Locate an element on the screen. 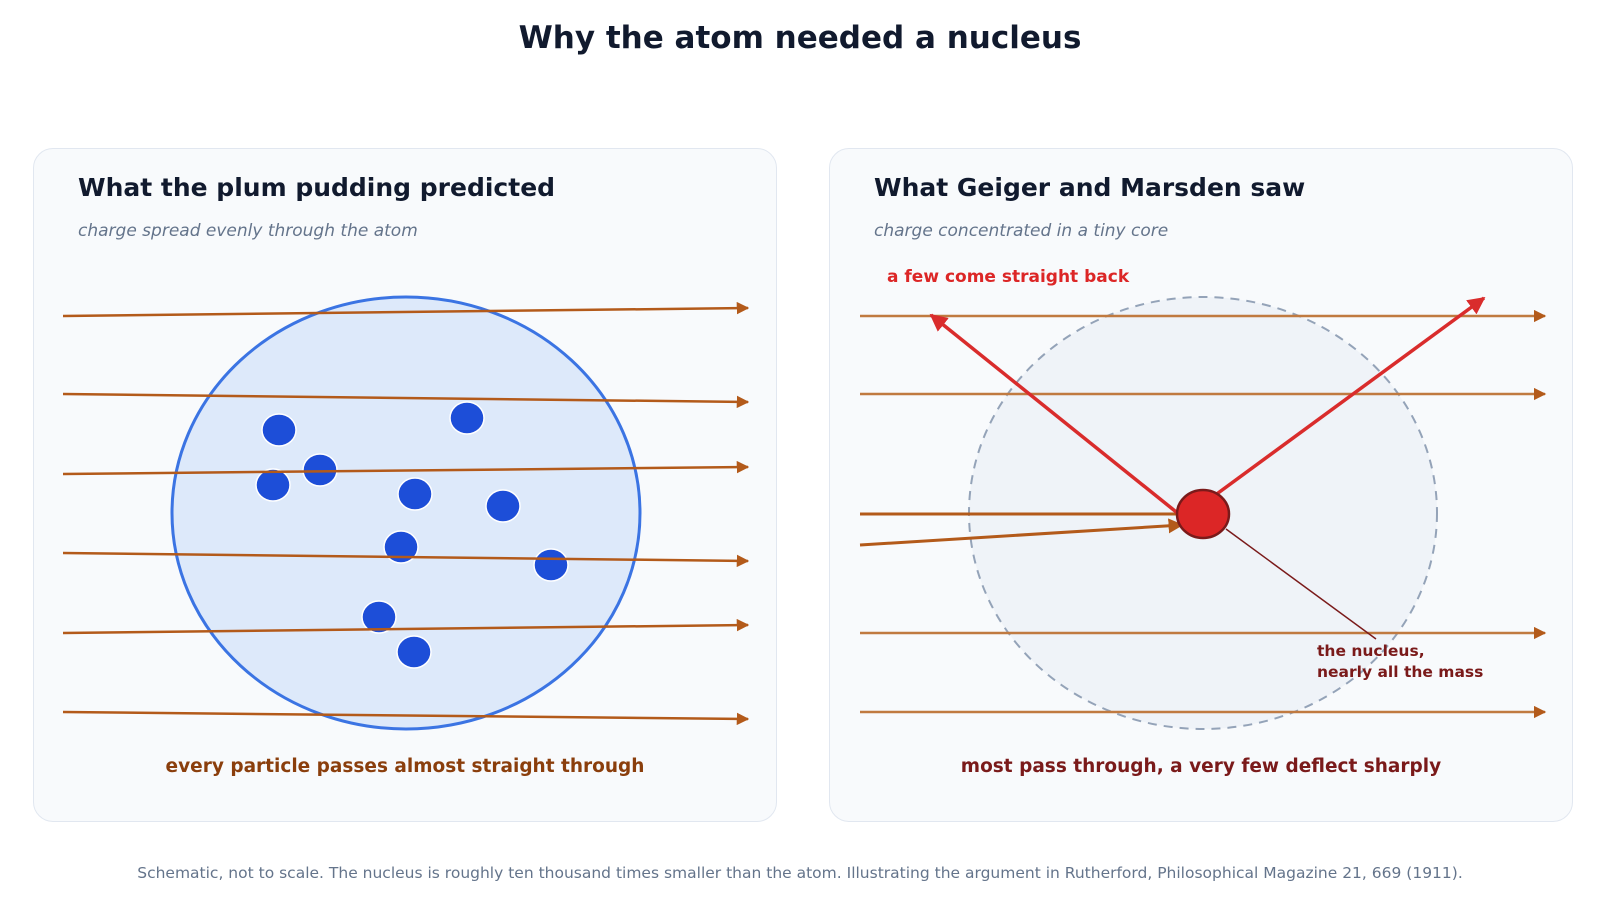 This screenshot has height=900, width=1600. back-scattered-path is located at coordinates (1055, 415).